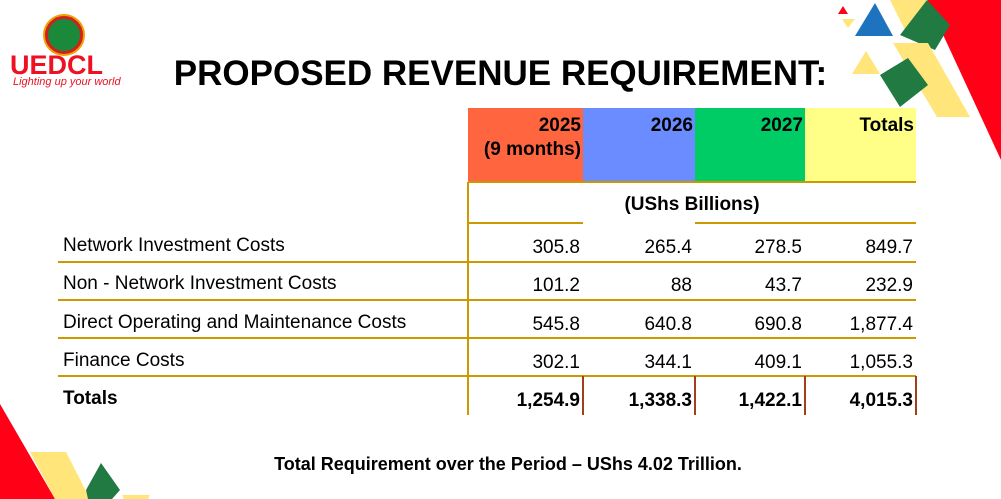  What do you see at coordinates (124, 360) in the screenshot?
I see `row-label: Finance Costs` at bounding box center [124, 360].